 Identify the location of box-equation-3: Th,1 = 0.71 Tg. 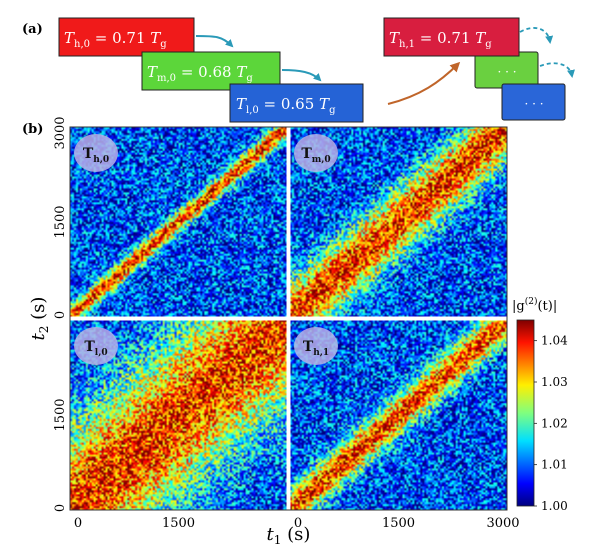
(440, 39).